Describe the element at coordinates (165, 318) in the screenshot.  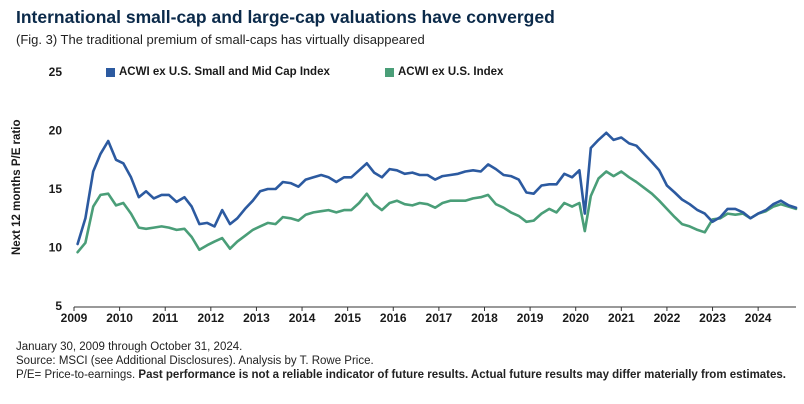
I see `x-tick-label: 2011` at that location.